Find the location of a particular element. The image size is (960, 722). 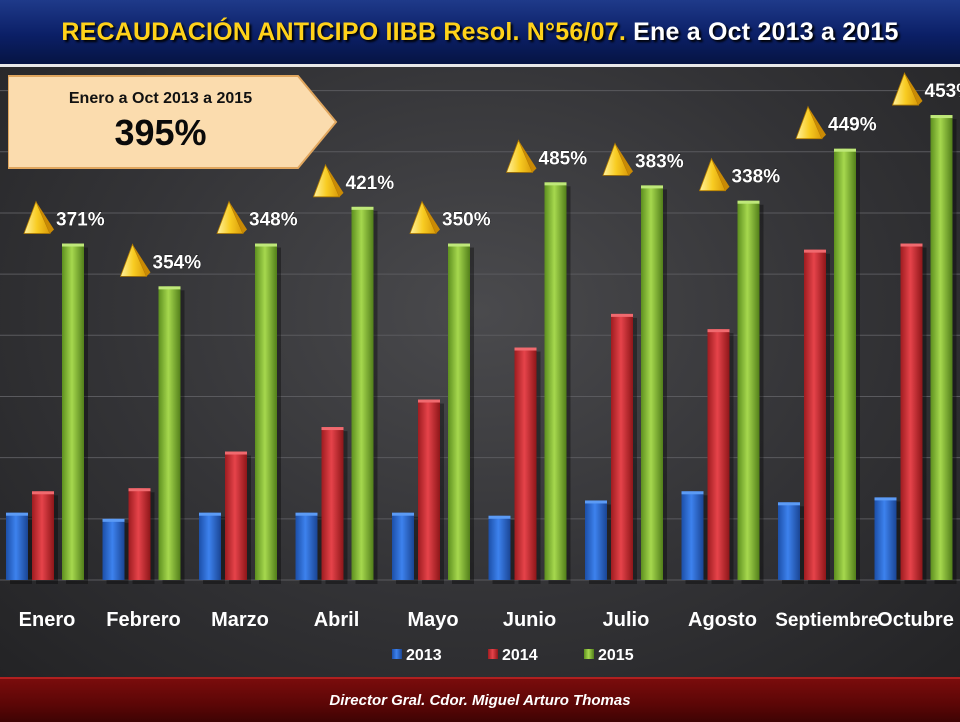

growth-label: 348% is located at coordinates (273, 220).